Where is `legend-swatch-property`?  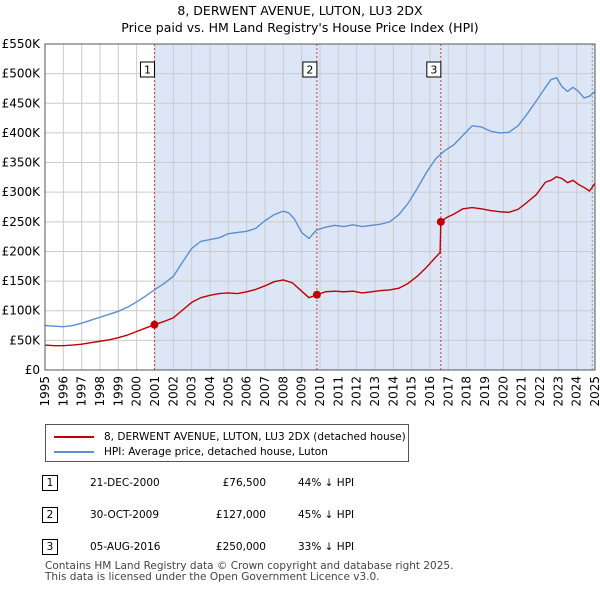 legend-swatch-property is located at coordinates (74, 437).